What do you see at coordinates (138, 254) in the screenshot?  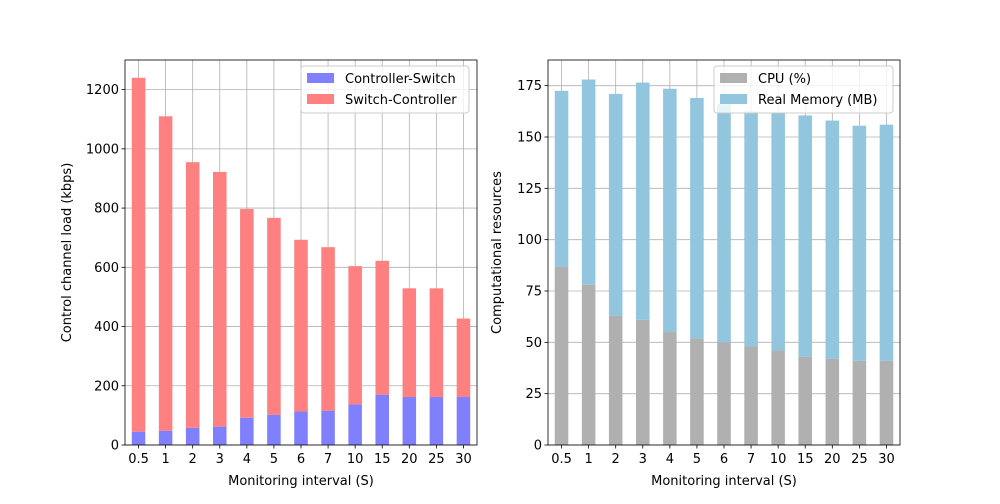 I see `bar-switch-controller-0.5` at bounding box center [138, 254].